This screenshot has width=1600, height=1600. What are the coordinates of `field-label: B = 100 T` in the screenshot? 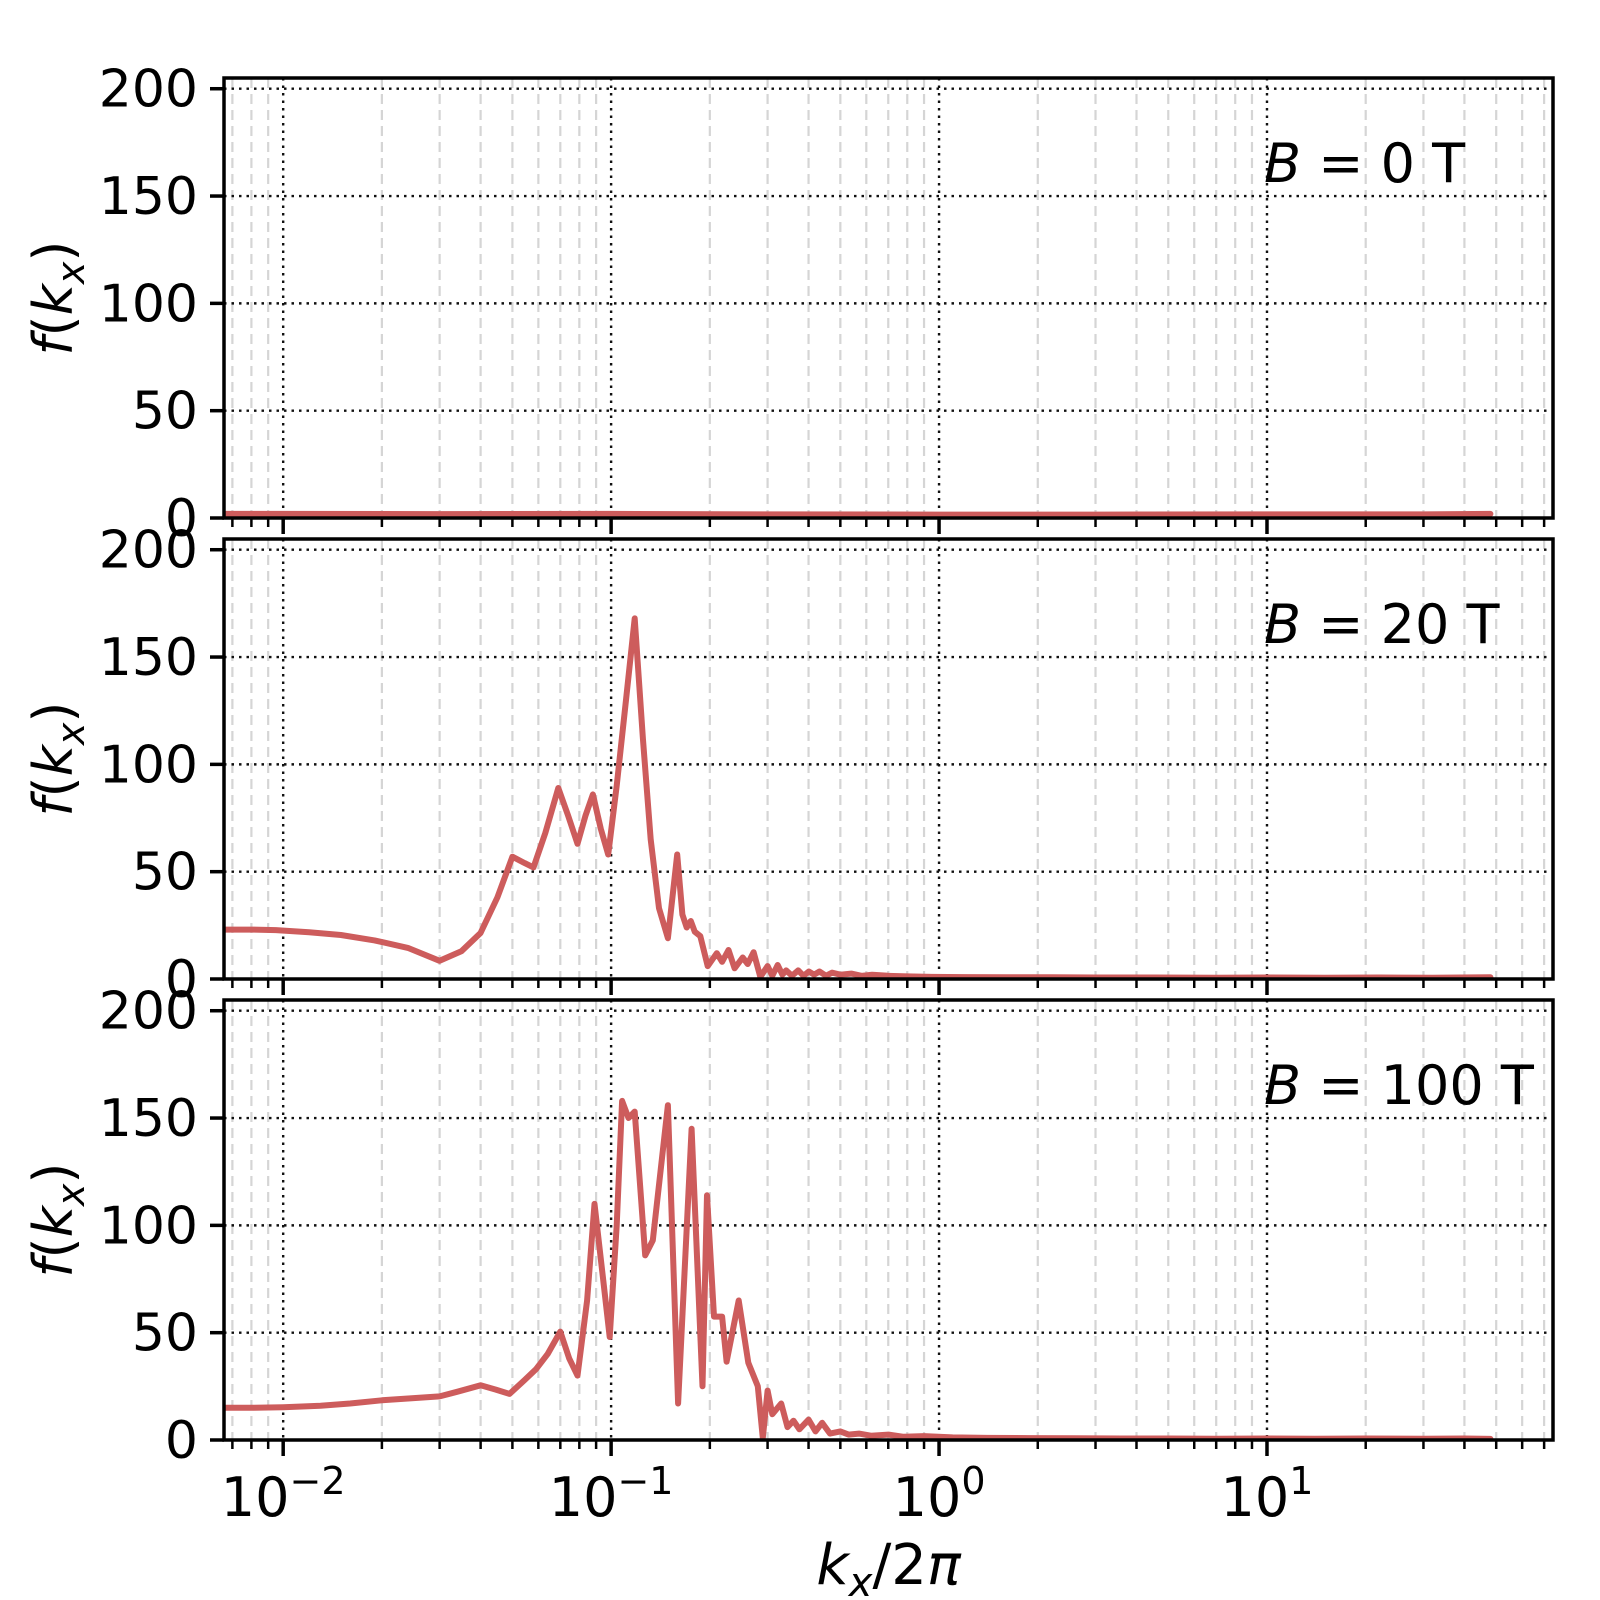 It's located at (1399, 1085).